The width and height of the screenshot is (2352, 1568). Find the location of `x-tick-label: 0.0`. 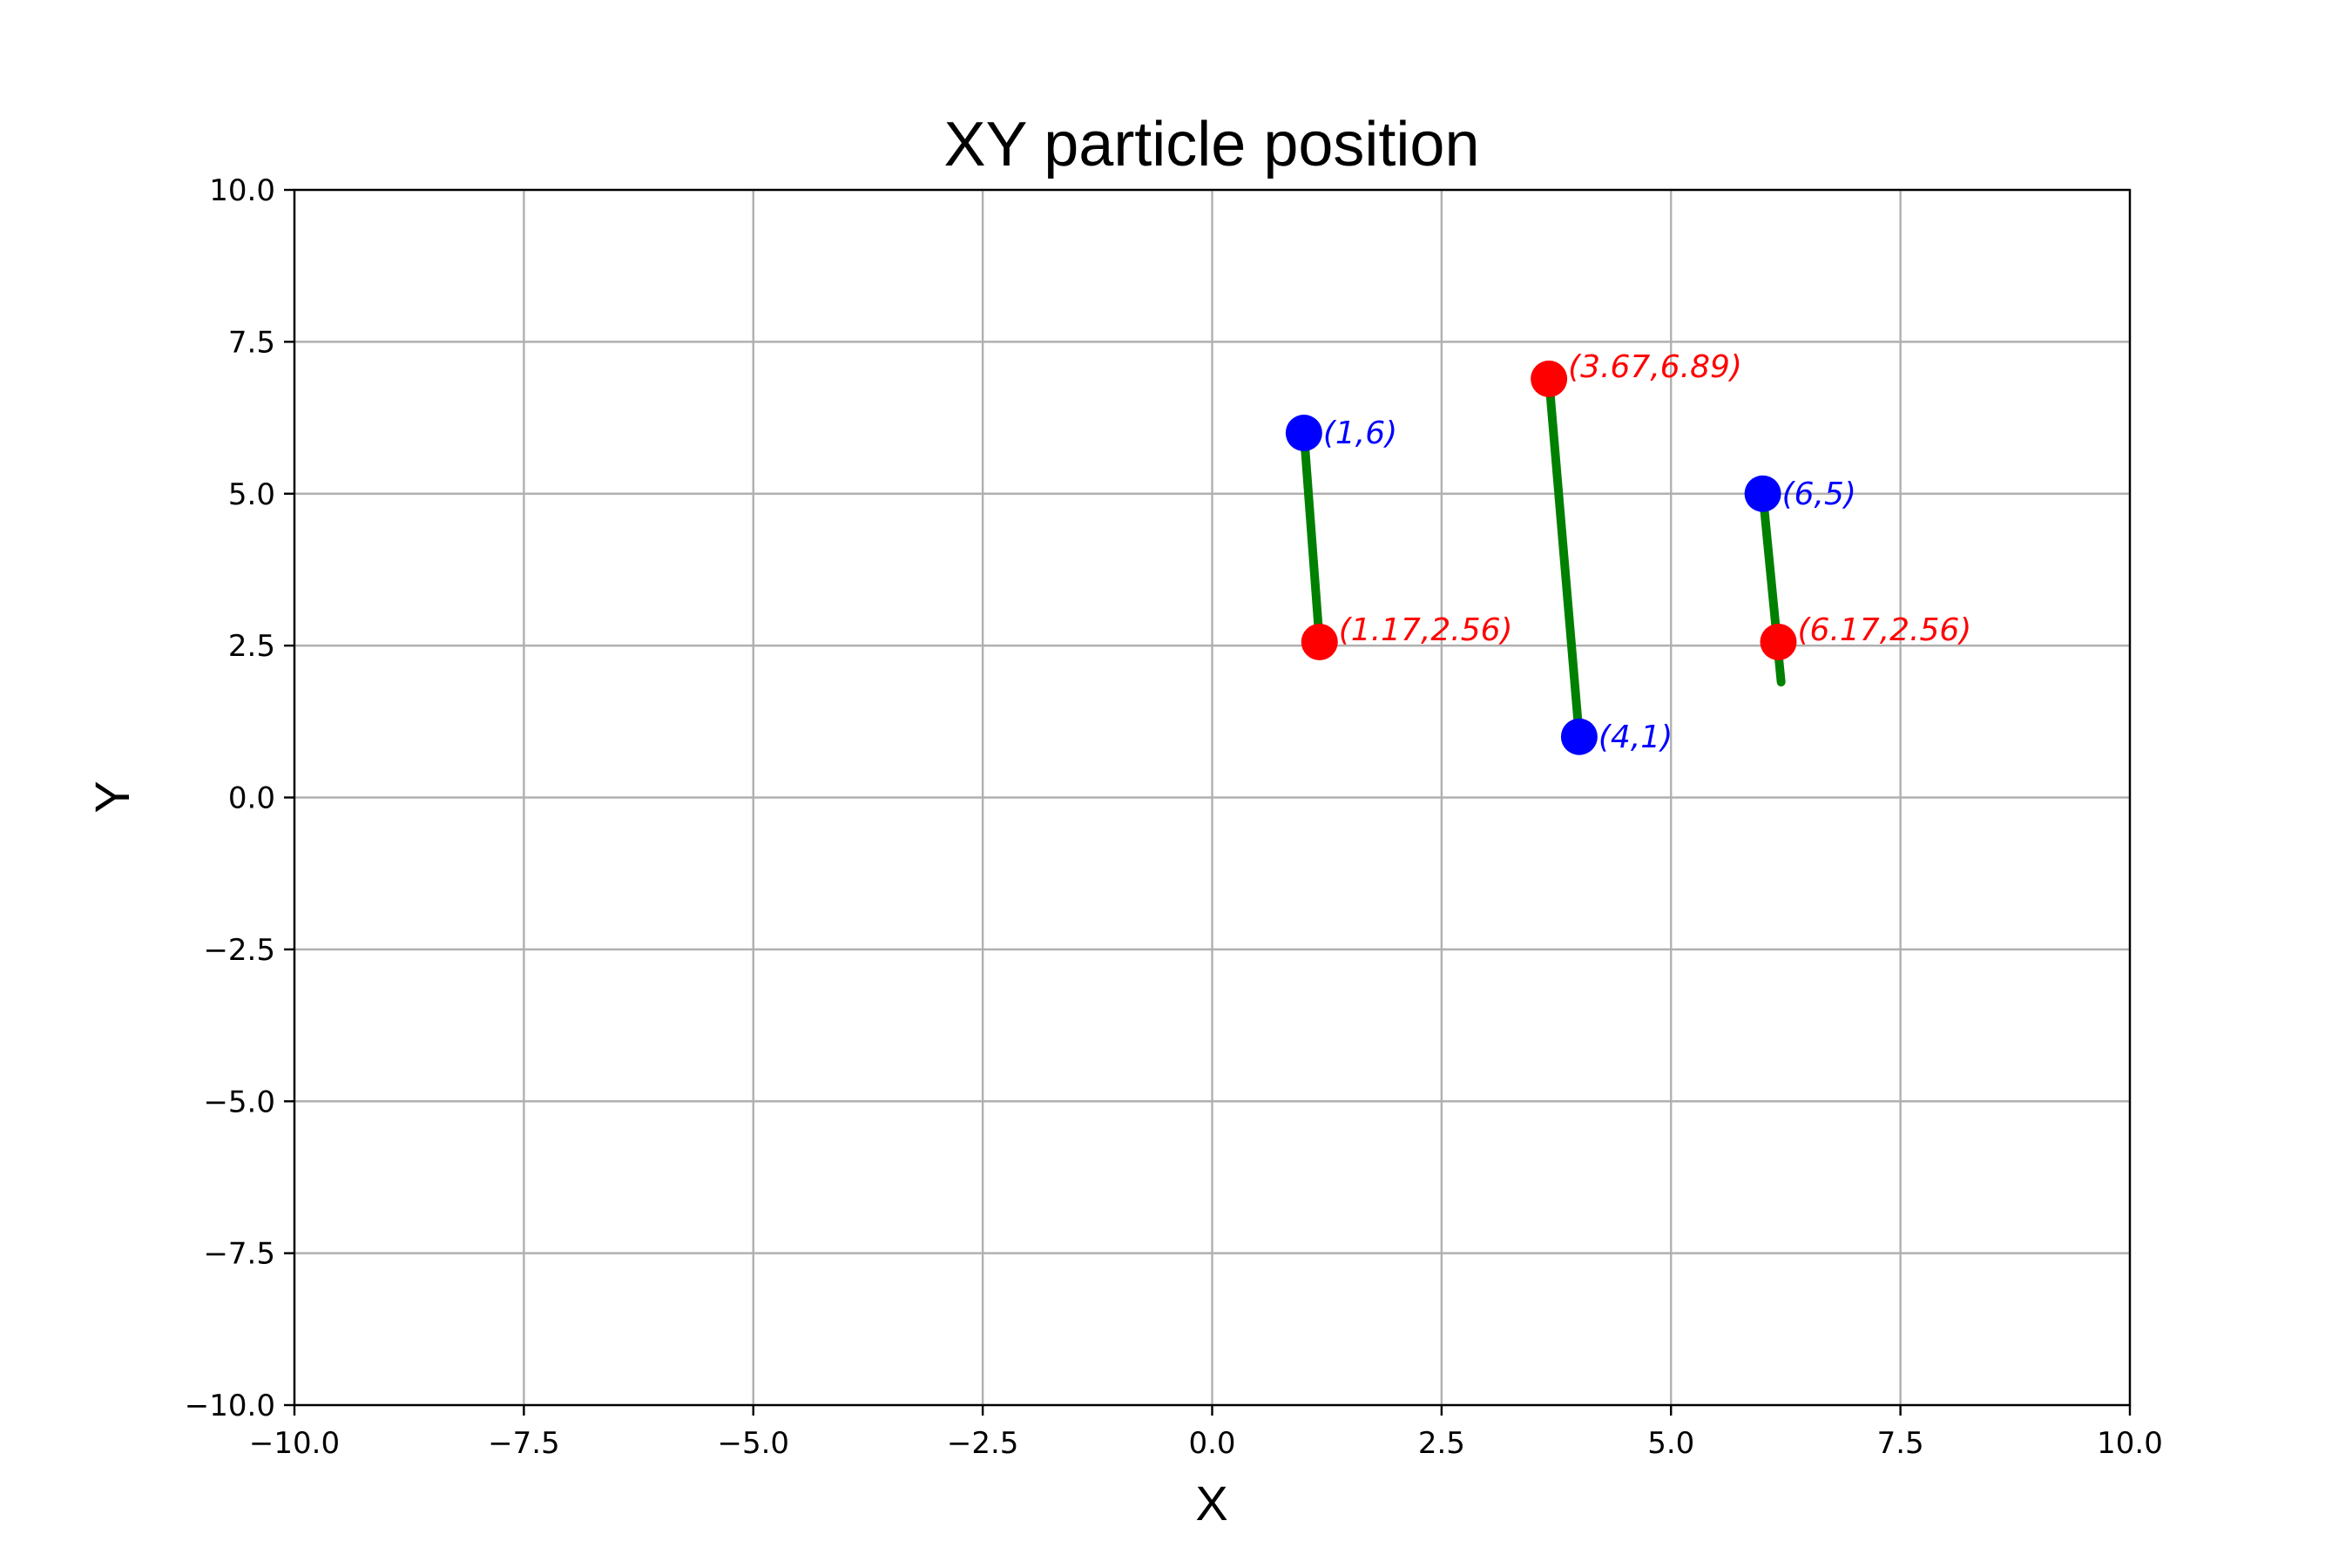

x-tick-label: 0.0 is located at coordinates (1211, 1443).